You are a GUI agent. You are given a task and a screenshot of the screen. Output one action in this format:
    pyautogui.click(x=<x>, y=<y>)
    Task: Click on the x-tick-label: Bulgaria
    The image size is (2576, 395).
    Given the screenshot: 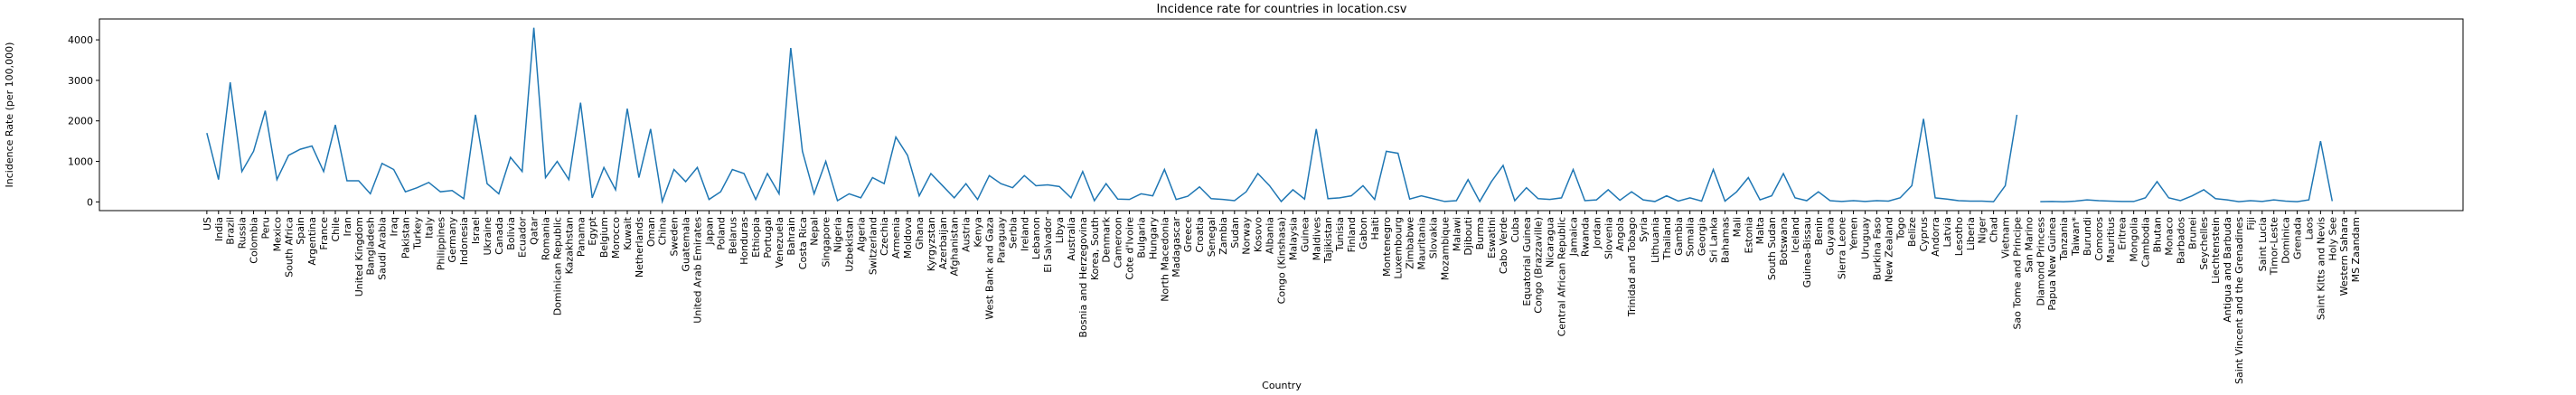 What is the action you would take?
    pyautogui.click(x=1141, y=238)
    